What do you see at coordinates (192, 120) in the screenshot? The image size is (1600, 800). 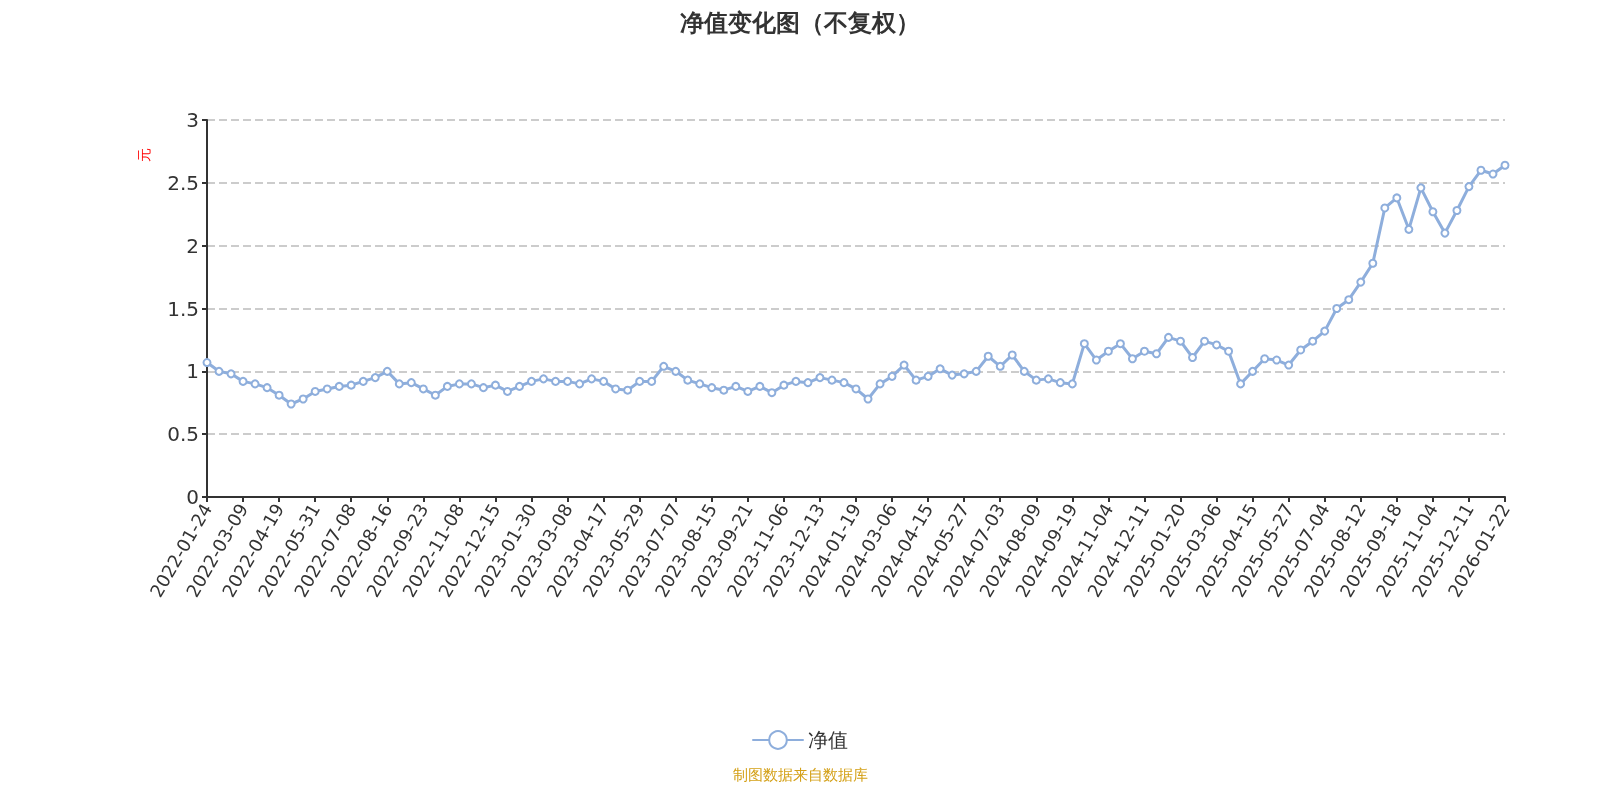 I see `y-tick-label: 3` at bounding box center [192, 120].